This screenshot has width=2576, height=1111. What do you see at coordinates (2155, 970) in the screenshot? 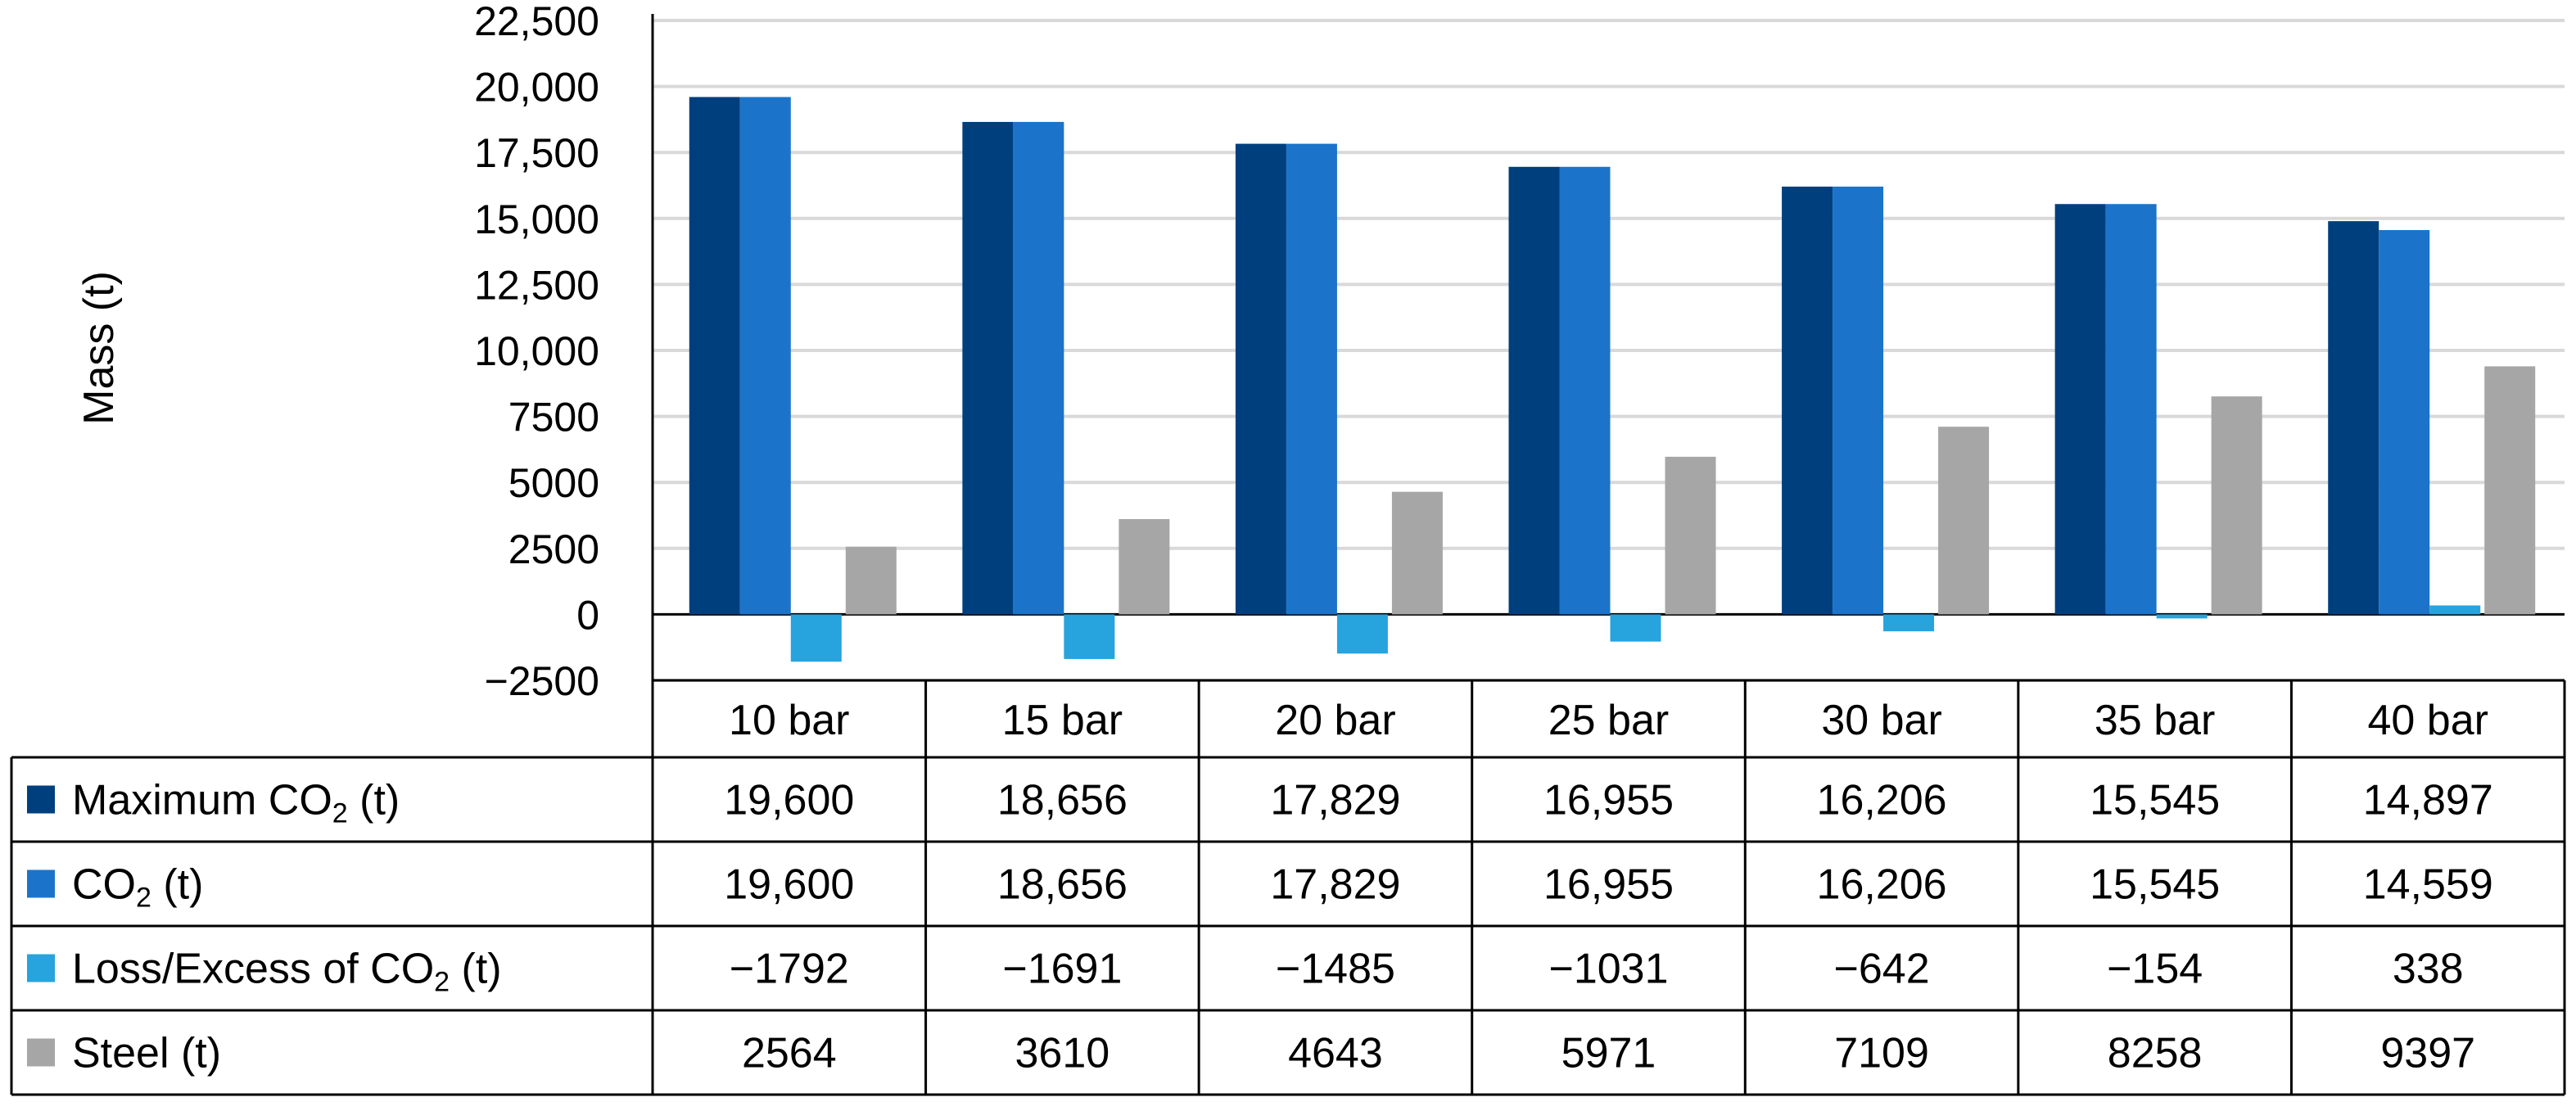
I see `data-label: −154` at bounding box center [2155, 970].